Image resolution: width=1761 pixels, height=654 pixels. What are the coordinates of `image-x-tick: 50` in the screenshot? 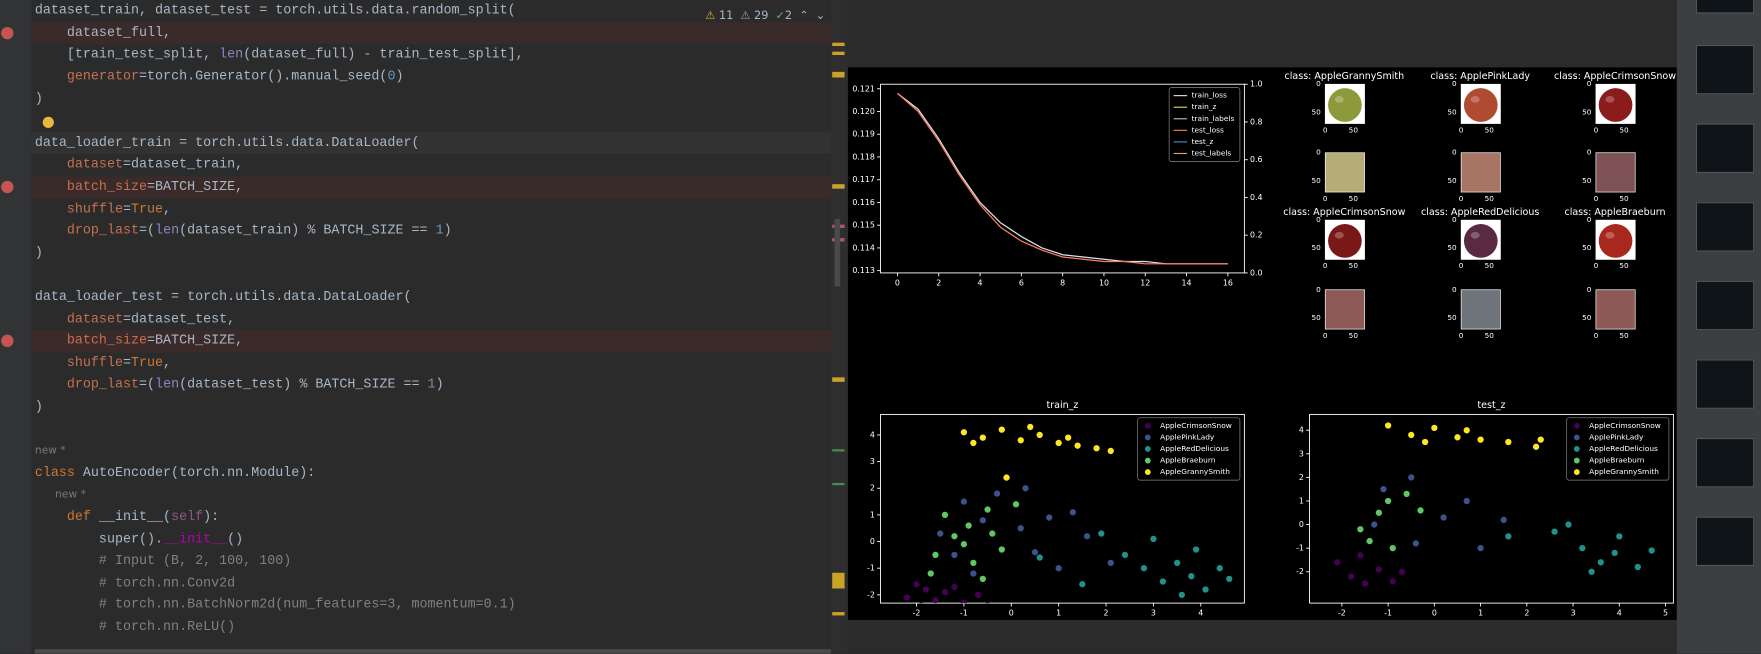 It's located at (1624, 335).